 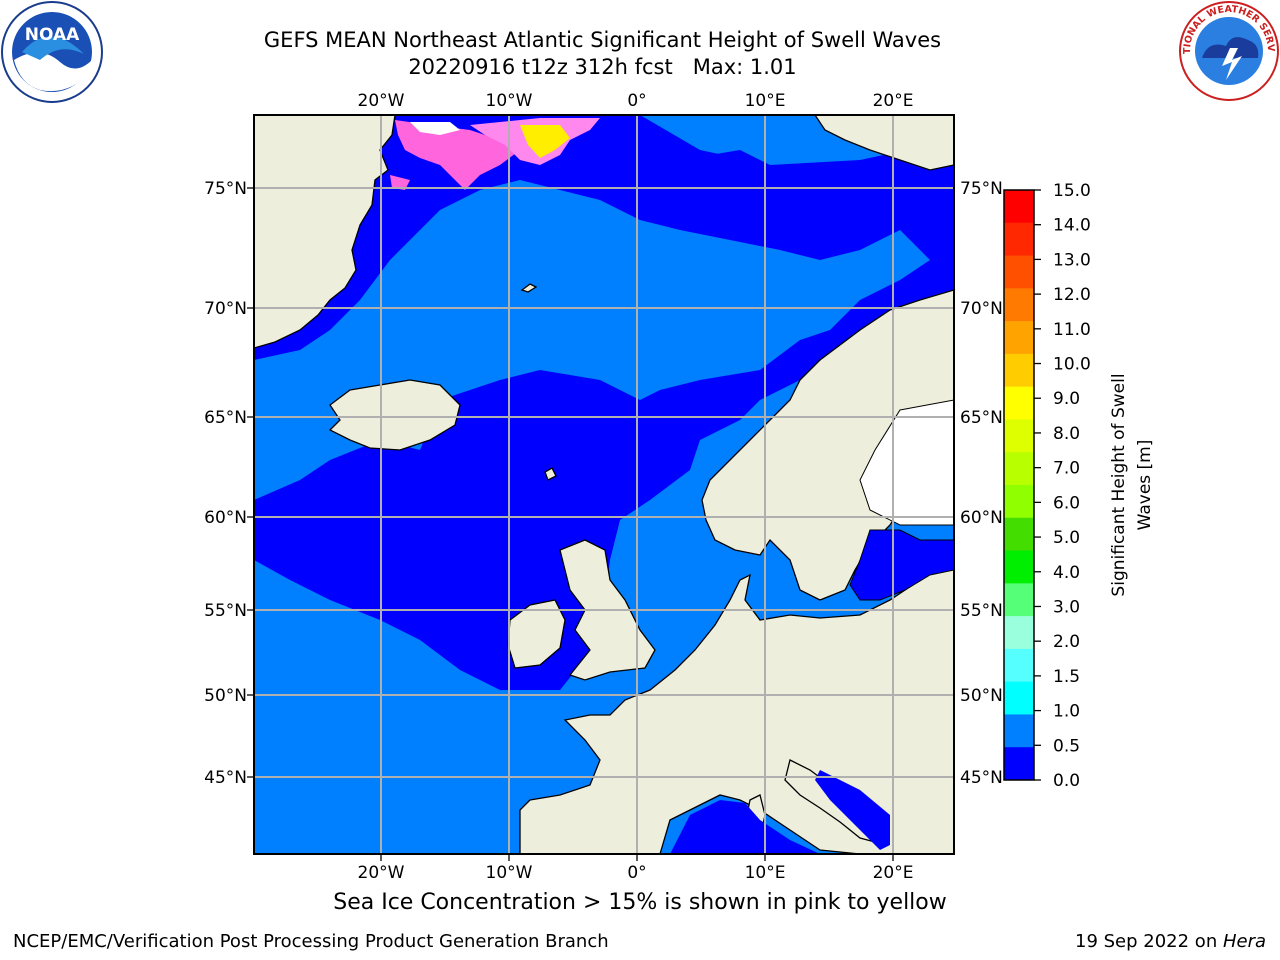 I want to click on colorbar-tick-label: 10.0, so click(x=1072, y=365).